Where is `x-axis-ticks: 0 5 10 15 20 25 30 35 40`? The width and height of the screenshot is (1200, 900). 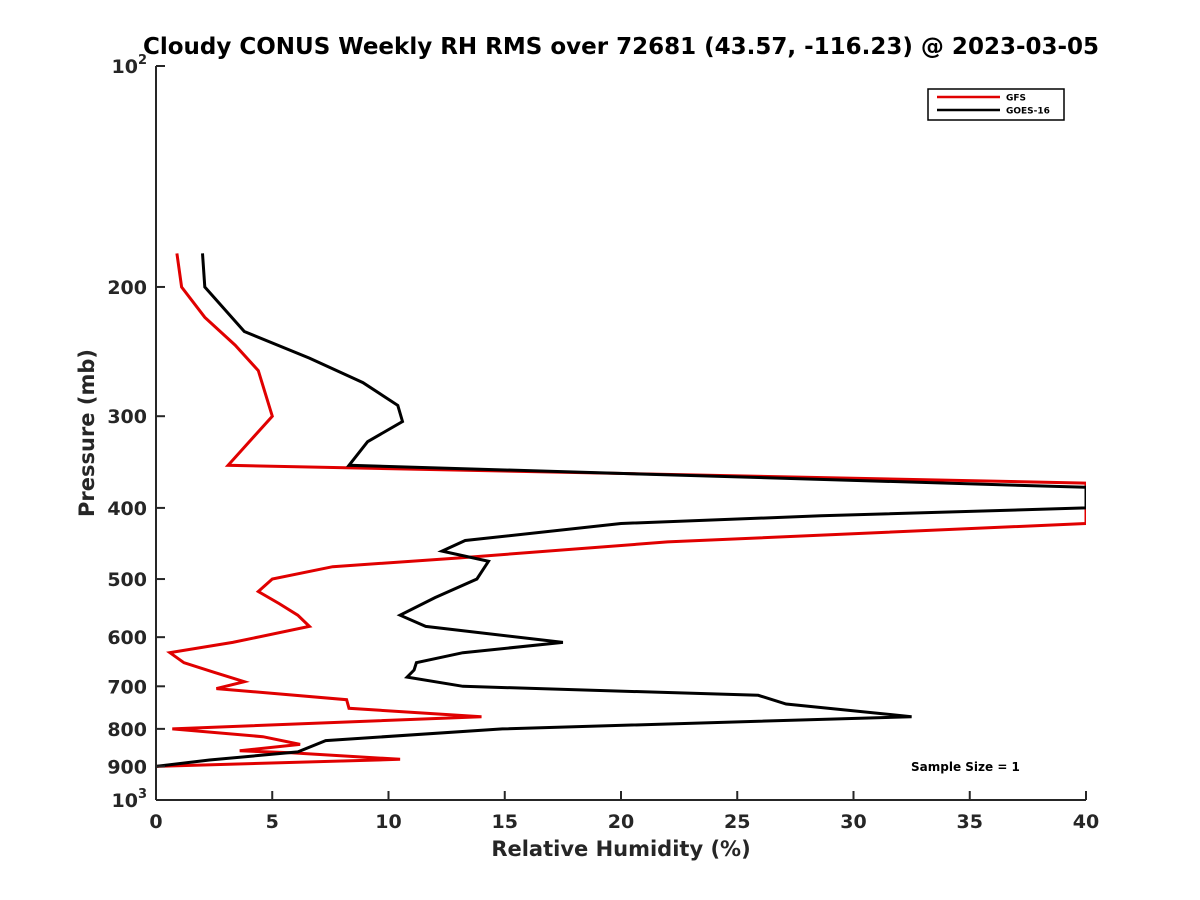 x-axis-ticks: 0 5 10 15 20 25 30 35 40 is located at coordinates (624, 812).